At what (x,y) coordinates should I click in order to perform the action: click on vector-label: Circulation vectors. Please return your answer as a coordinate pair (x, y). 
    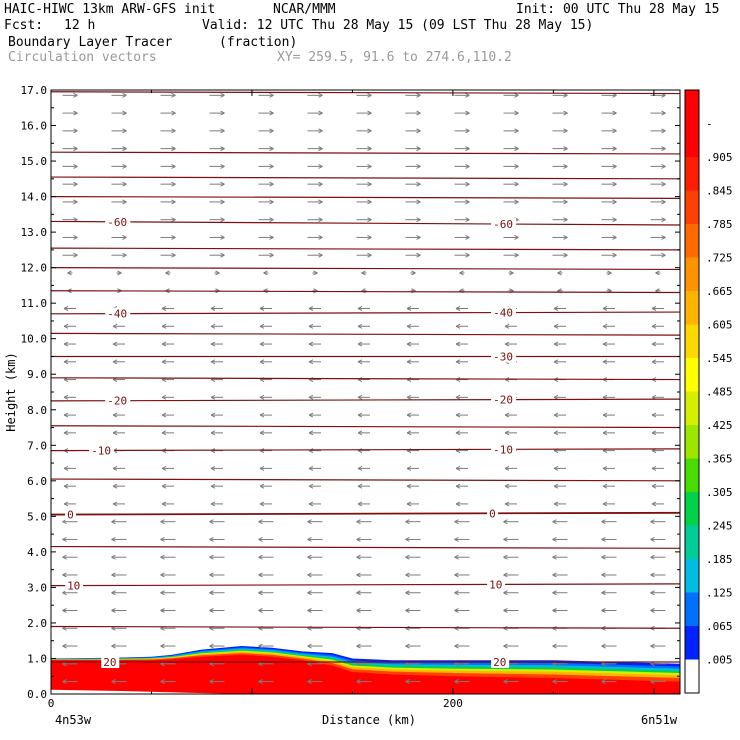
    Looking at the image, I should click on (82, 57).